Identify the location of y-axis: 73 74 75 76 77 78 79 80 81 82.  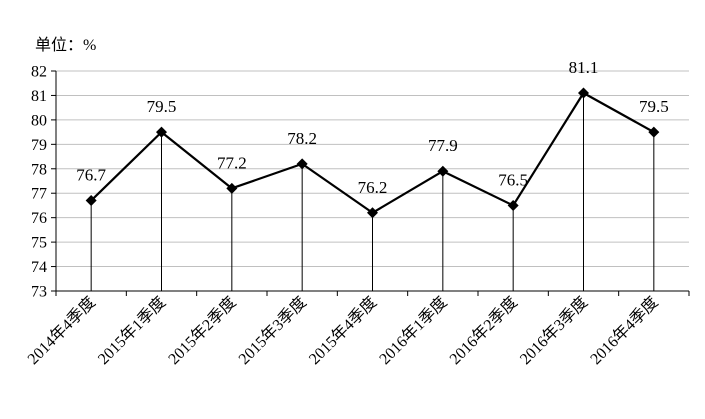
(44, 182).